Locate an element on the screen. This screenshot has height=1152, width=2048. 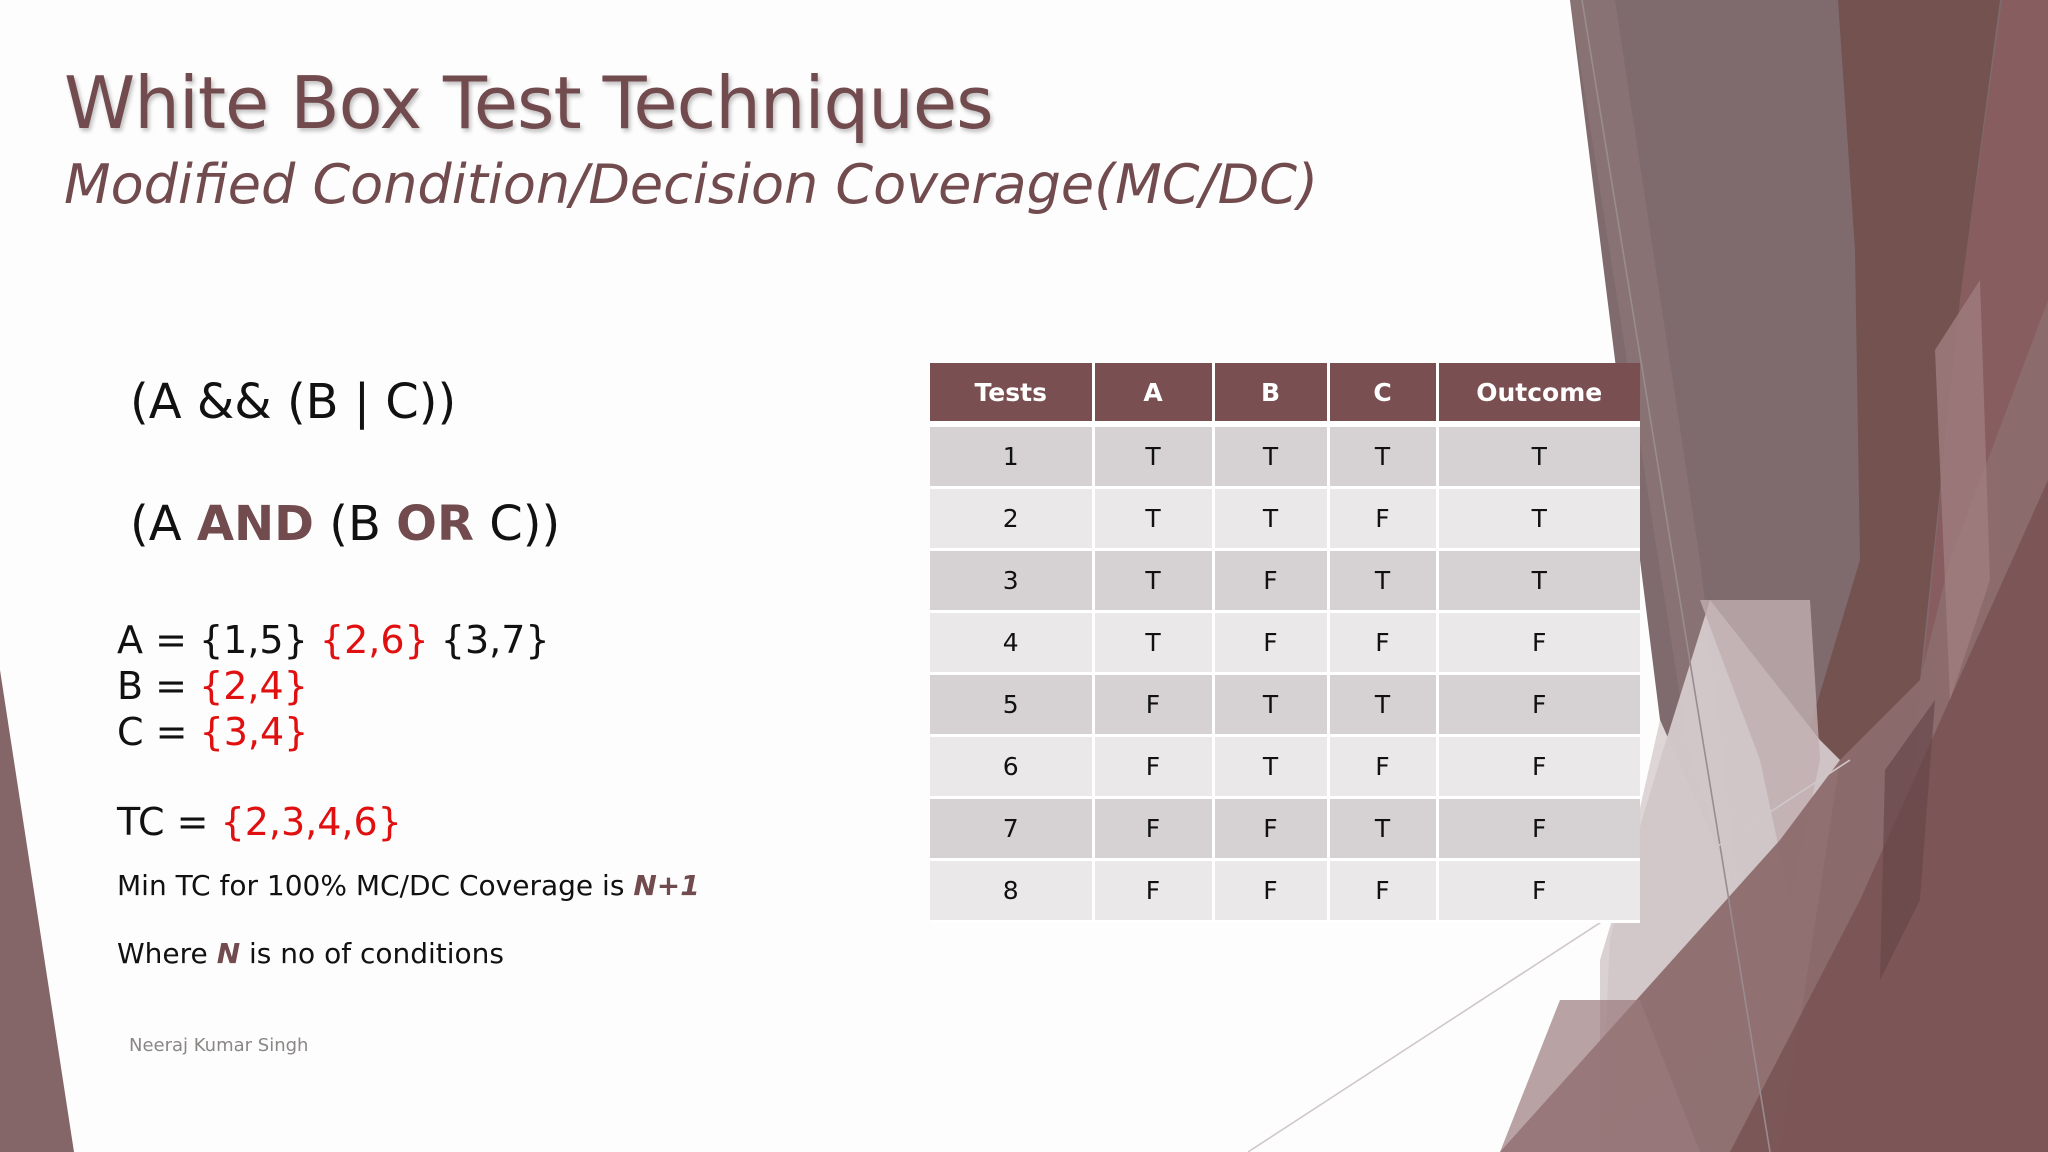
table-row: 8 F F F F is located at coordinates (1285, 891).